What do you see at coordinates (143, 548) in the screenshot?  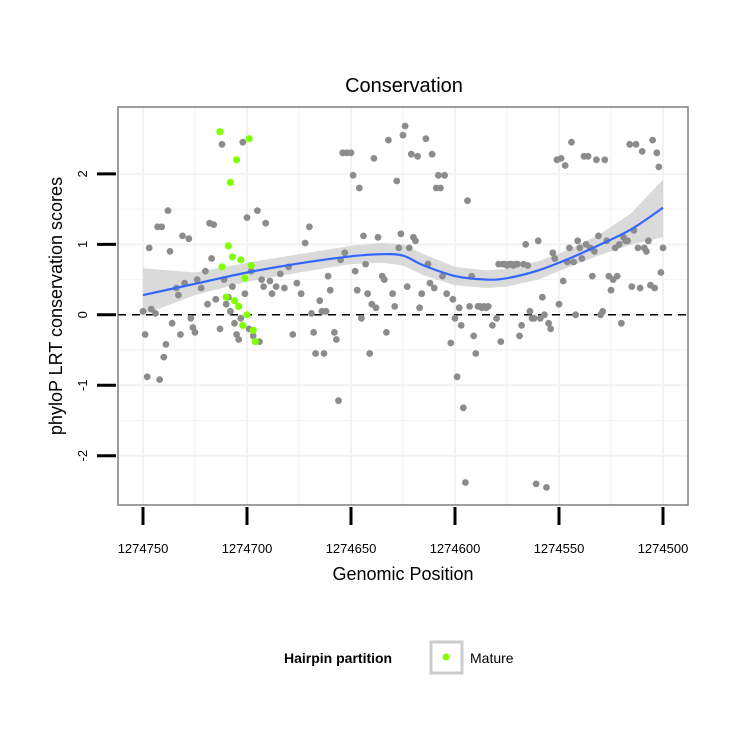 I see `x-tick-label: 1274750` at bounding box center [143, 548].